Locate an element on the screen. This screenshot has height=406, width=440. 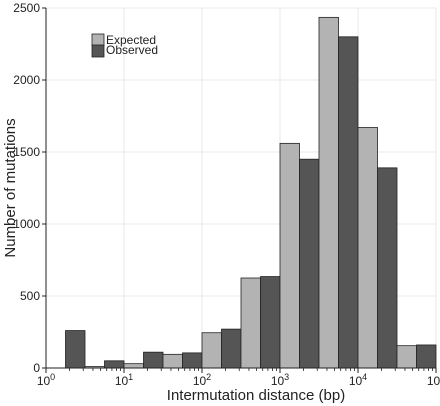
y-tick-label: 1000 is located at coordinates (26, 224).